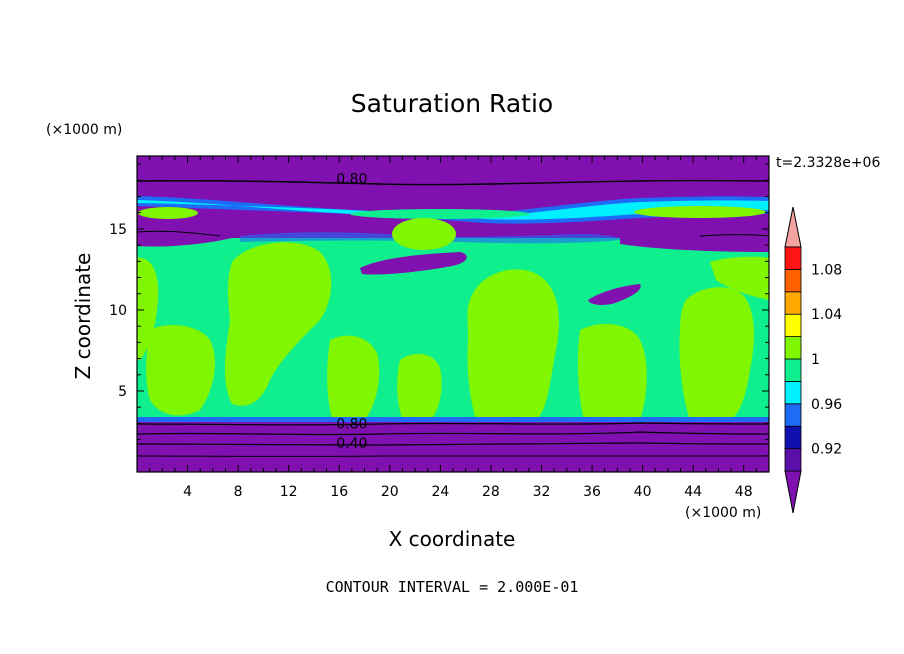 The image size is (904, 654). I want to click on y-tick-label: 5, so click(122, 392).